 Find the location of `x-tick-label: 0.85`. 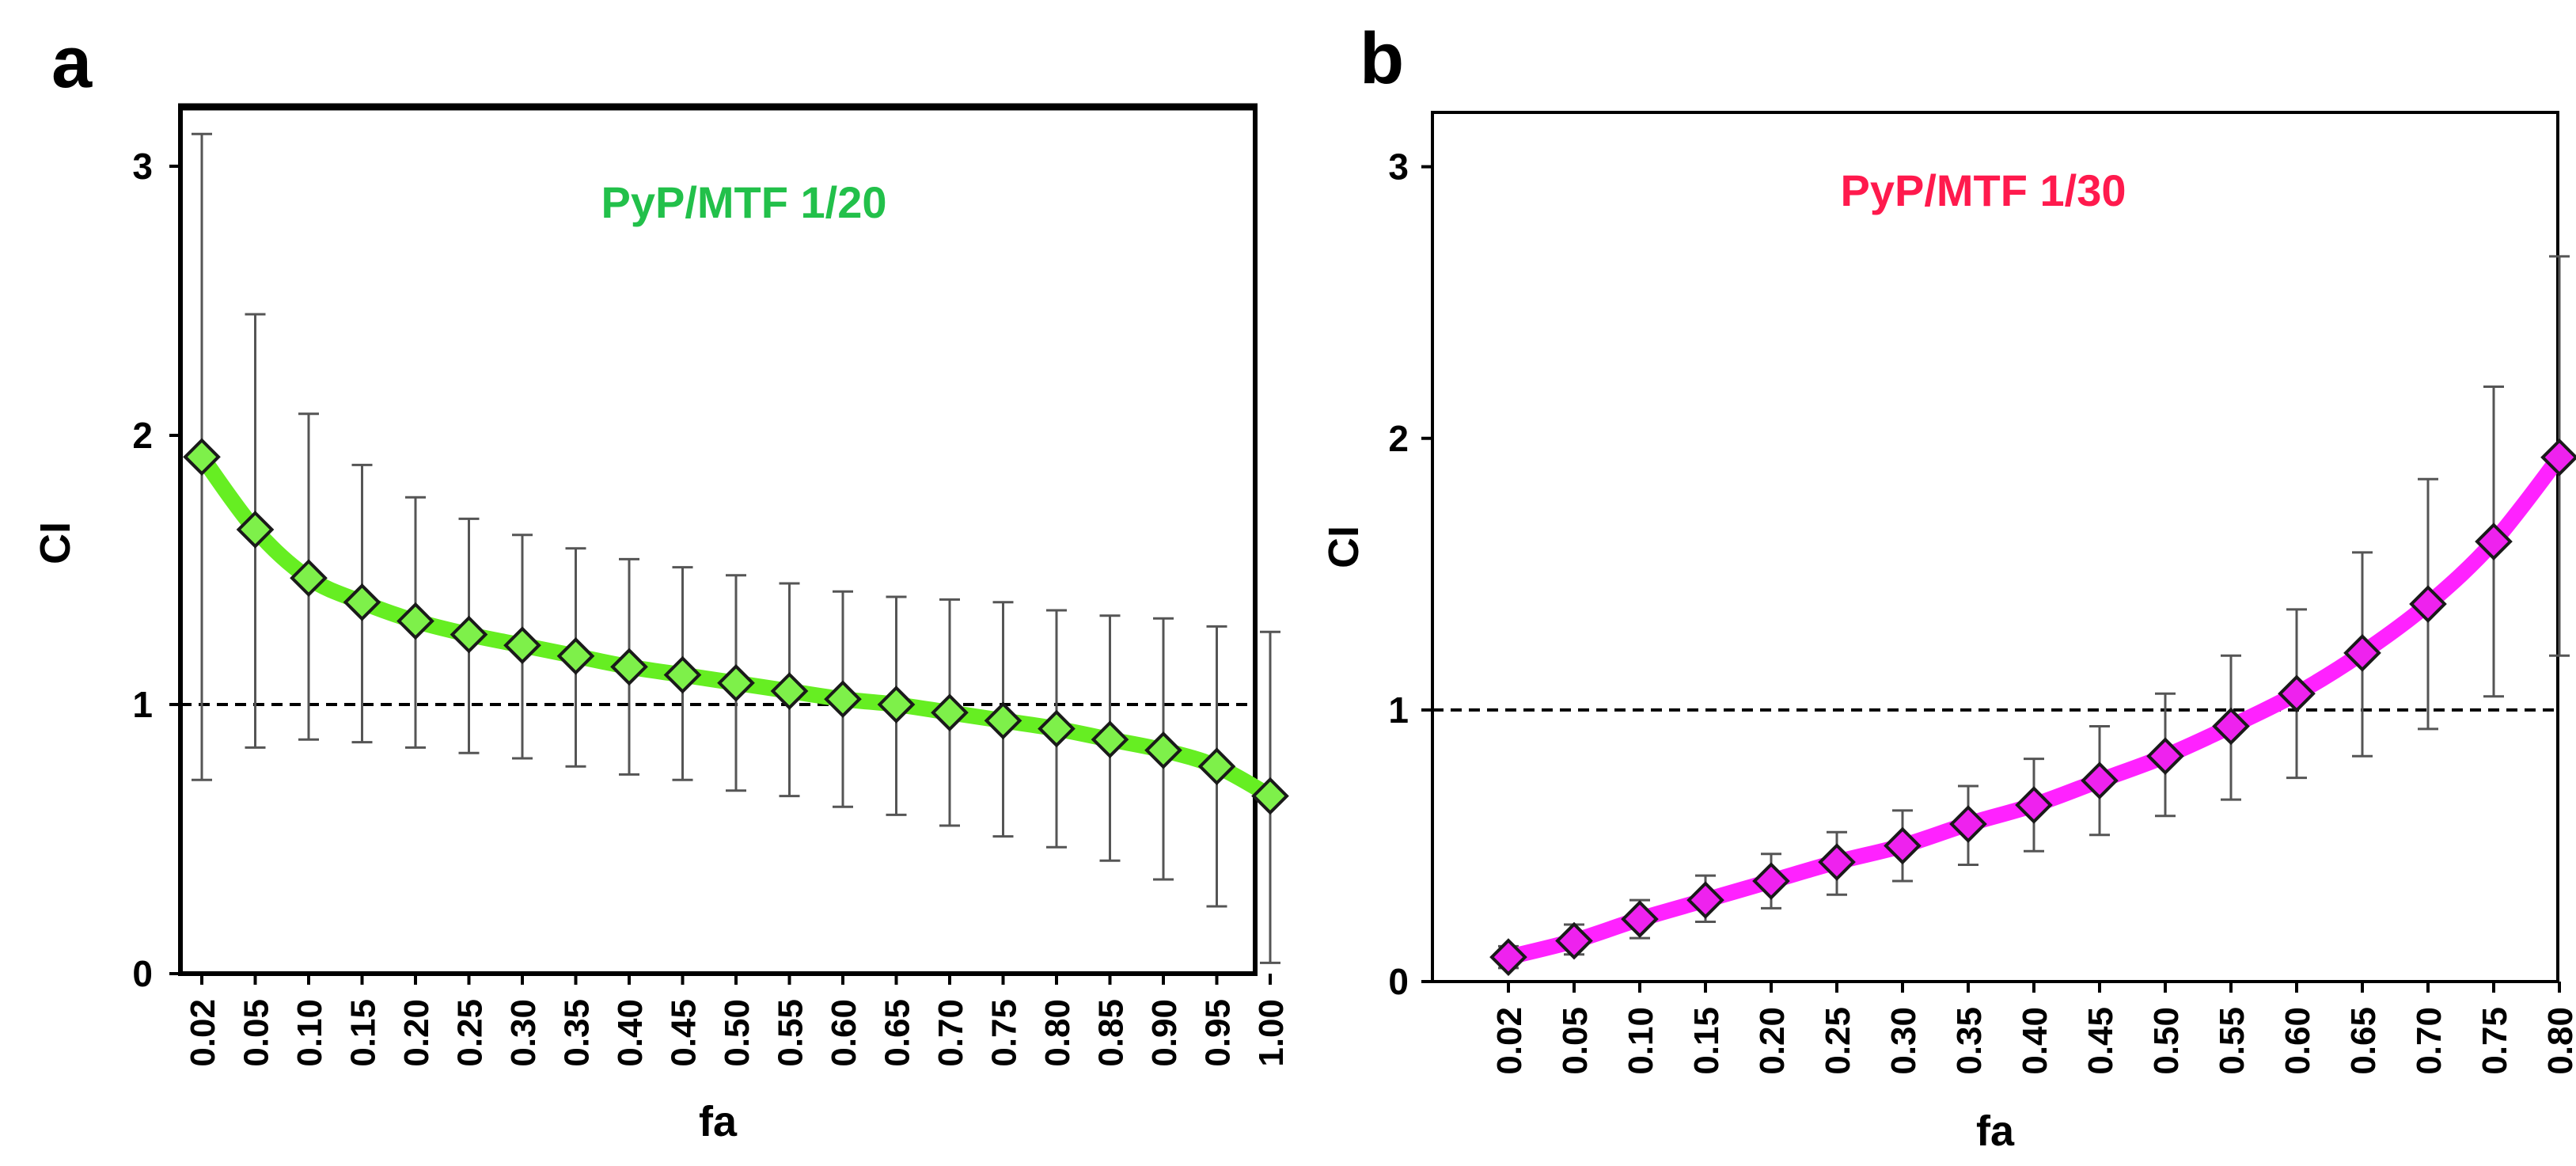

x-tick-label: 0.85 is located at coordinates (1111, 1033).